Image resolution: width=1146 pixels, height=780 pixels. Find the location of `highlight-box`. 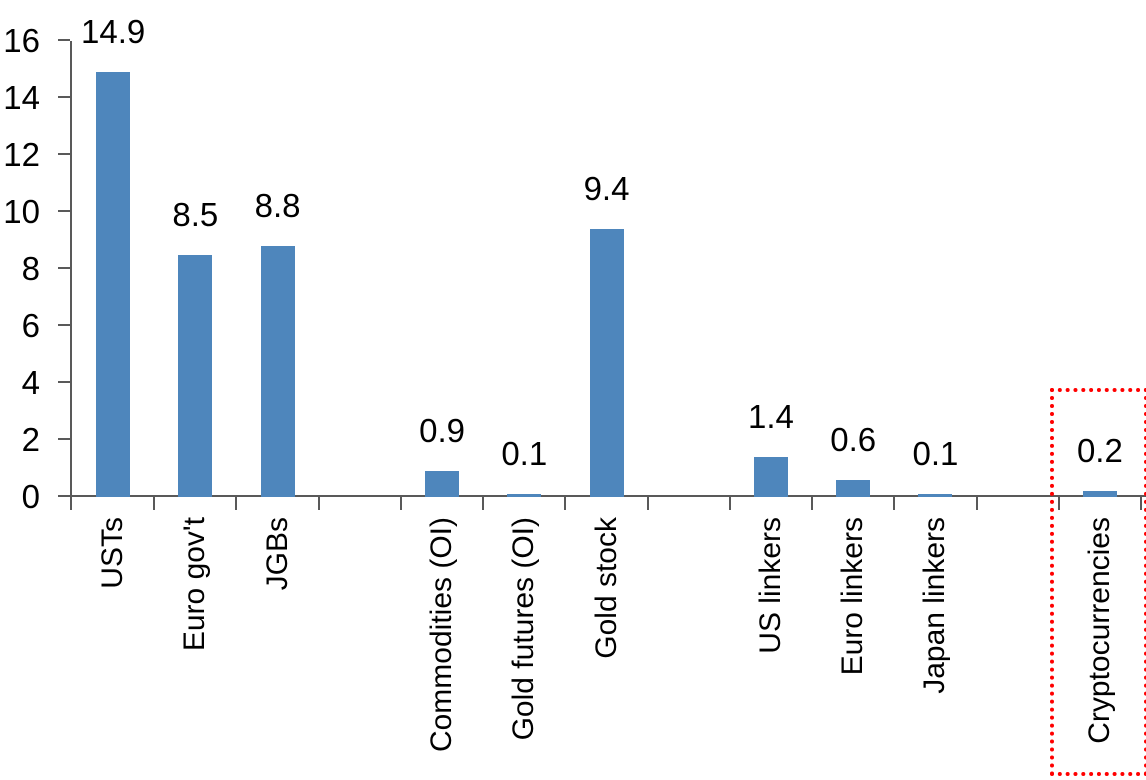

highlight-box is located at coordinates (1097, 582).